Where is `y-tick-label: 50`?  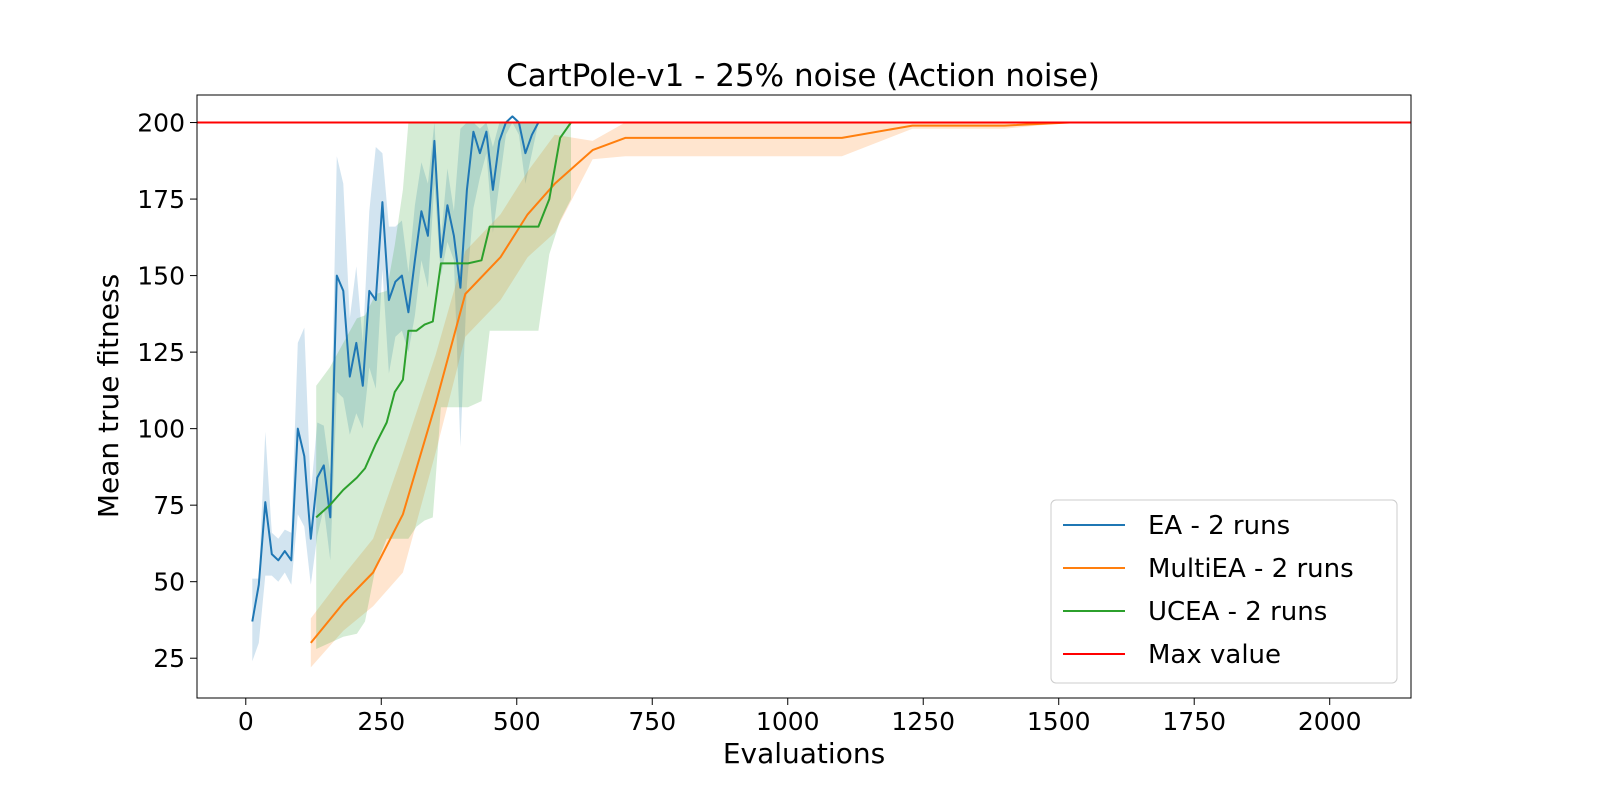 y-tick-label: 50 is located at coordinates (169, 582).